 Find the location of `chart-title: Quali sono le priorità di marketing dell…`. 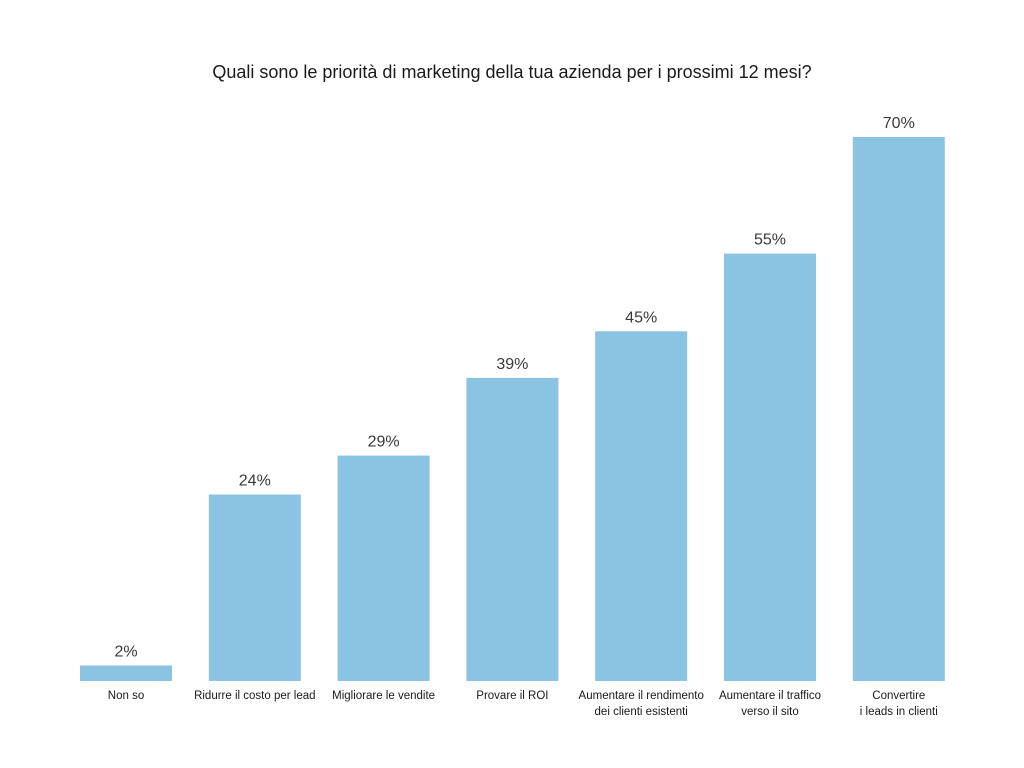

chart-title: Quali sono le priorità di marketing dell… is located at coordinates (512, 72).